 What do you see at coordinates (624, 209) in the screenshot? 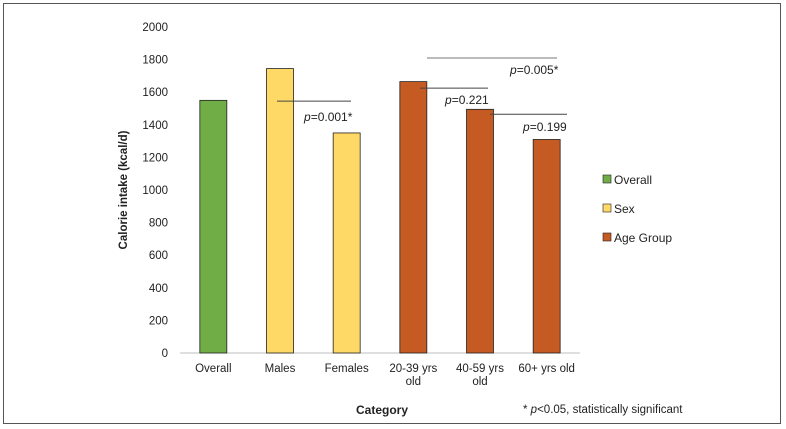
I see `legend-label: Sex` at bounding box center [624, 209].